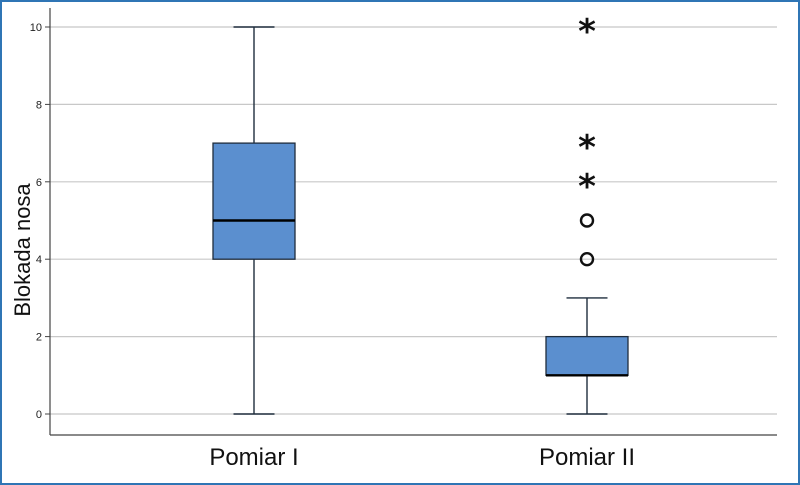 The image size is (800, 485). I want to click on y-tick-label: 0, so click(39, 415).